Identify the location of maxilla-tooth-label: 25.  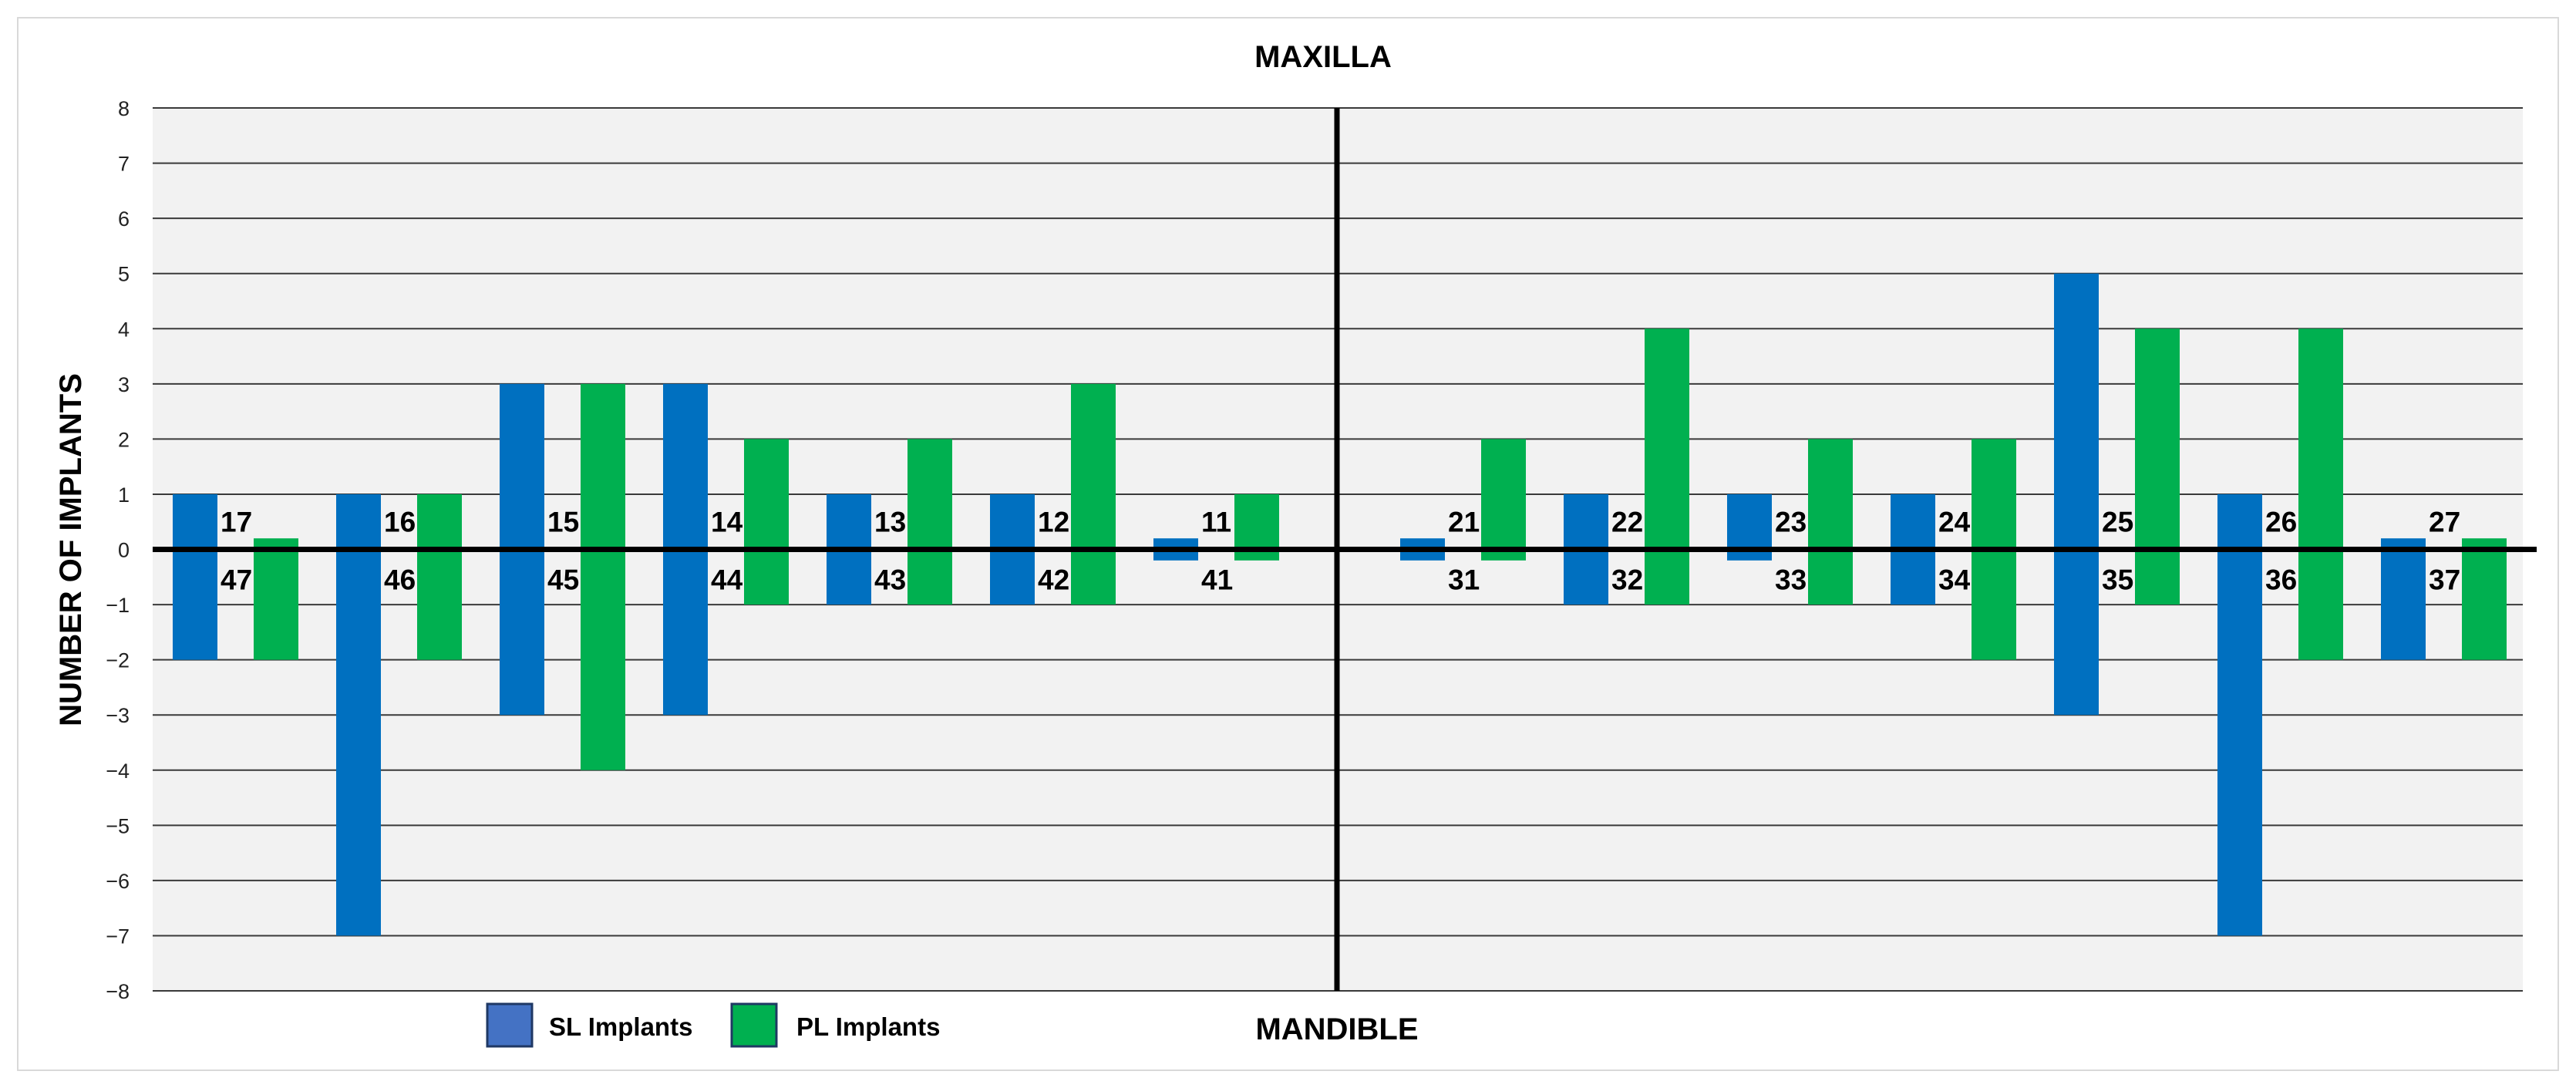
(2118, 522).